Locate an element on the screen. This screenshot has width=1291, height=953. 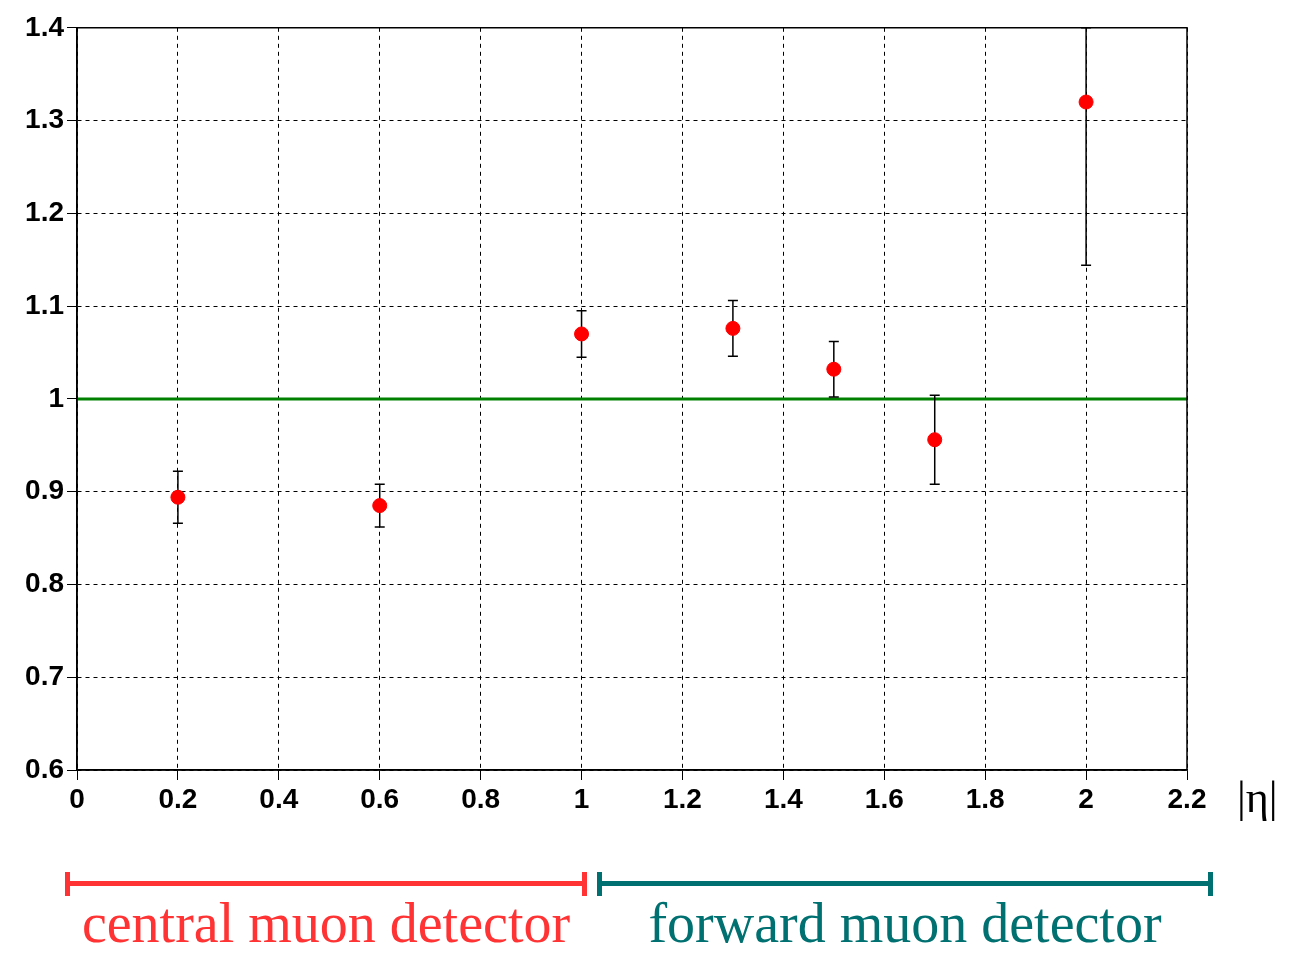
x-tick-label: 2.2 is located at coordinates (1187, 798).